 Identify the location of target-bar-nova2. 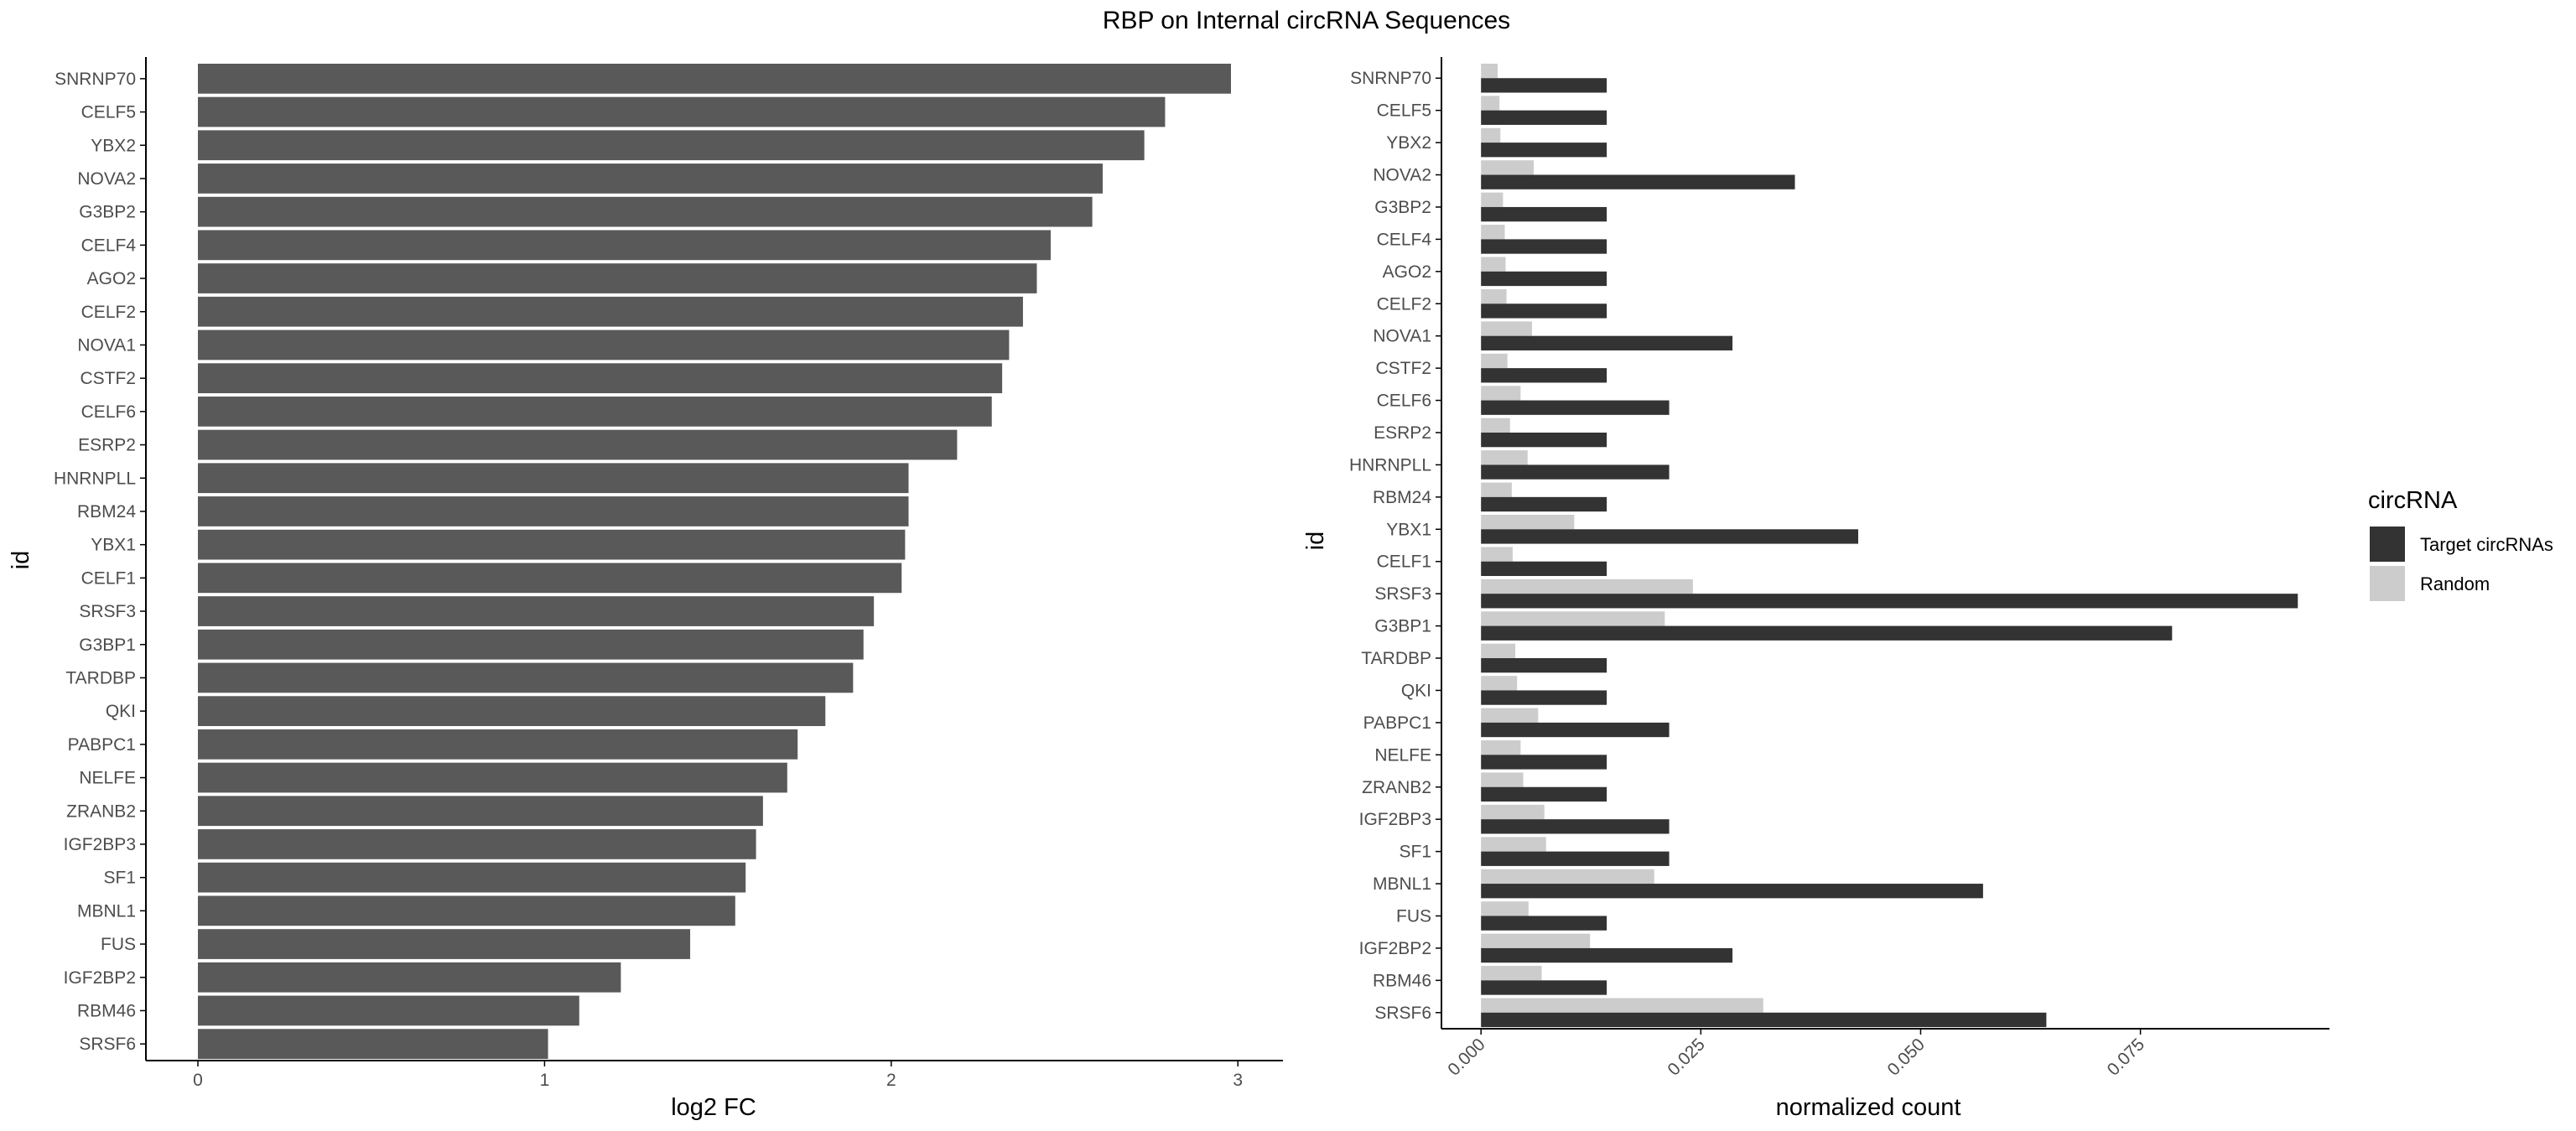
(1638, 181).